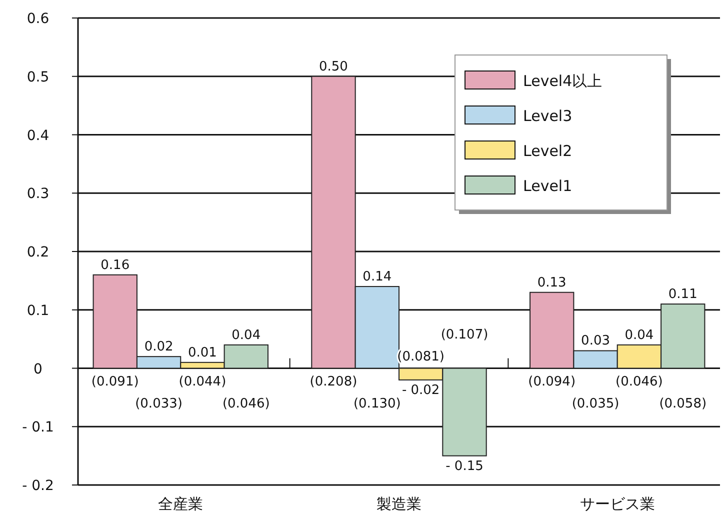  Describe the element at coordinates (547, 151) in the screenshot. I see `legend-label: Level2` at that location.